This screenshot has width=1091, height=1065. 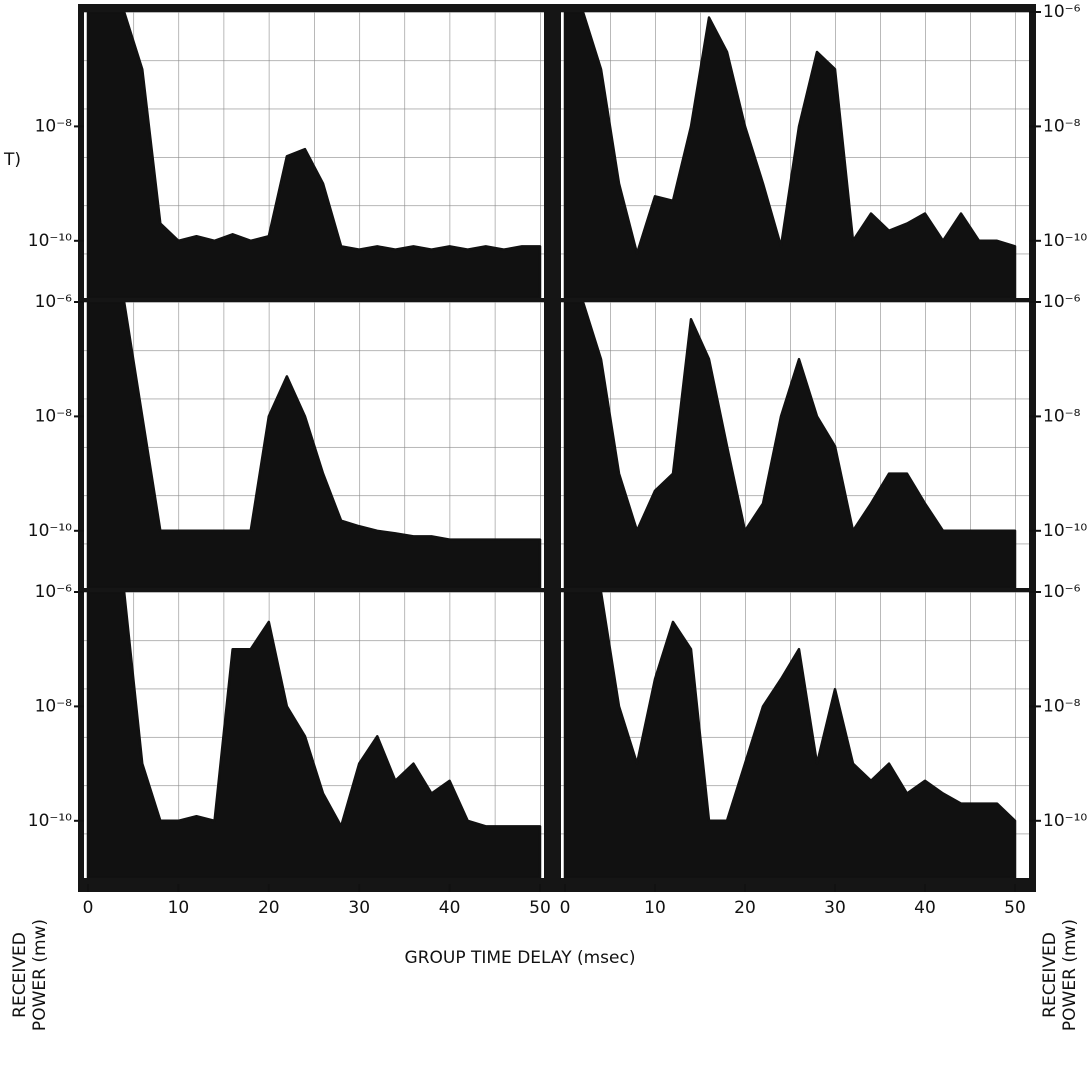 What do you see at coordinates (12, 160) in the screenshot?
I see `fragment-text: T)` at bounding box center [12, 160].